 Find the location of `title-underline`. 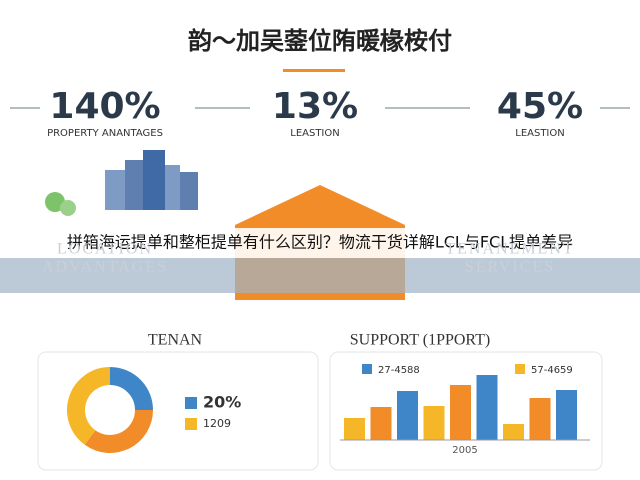

title-underline is located at coordinates (314, 70).